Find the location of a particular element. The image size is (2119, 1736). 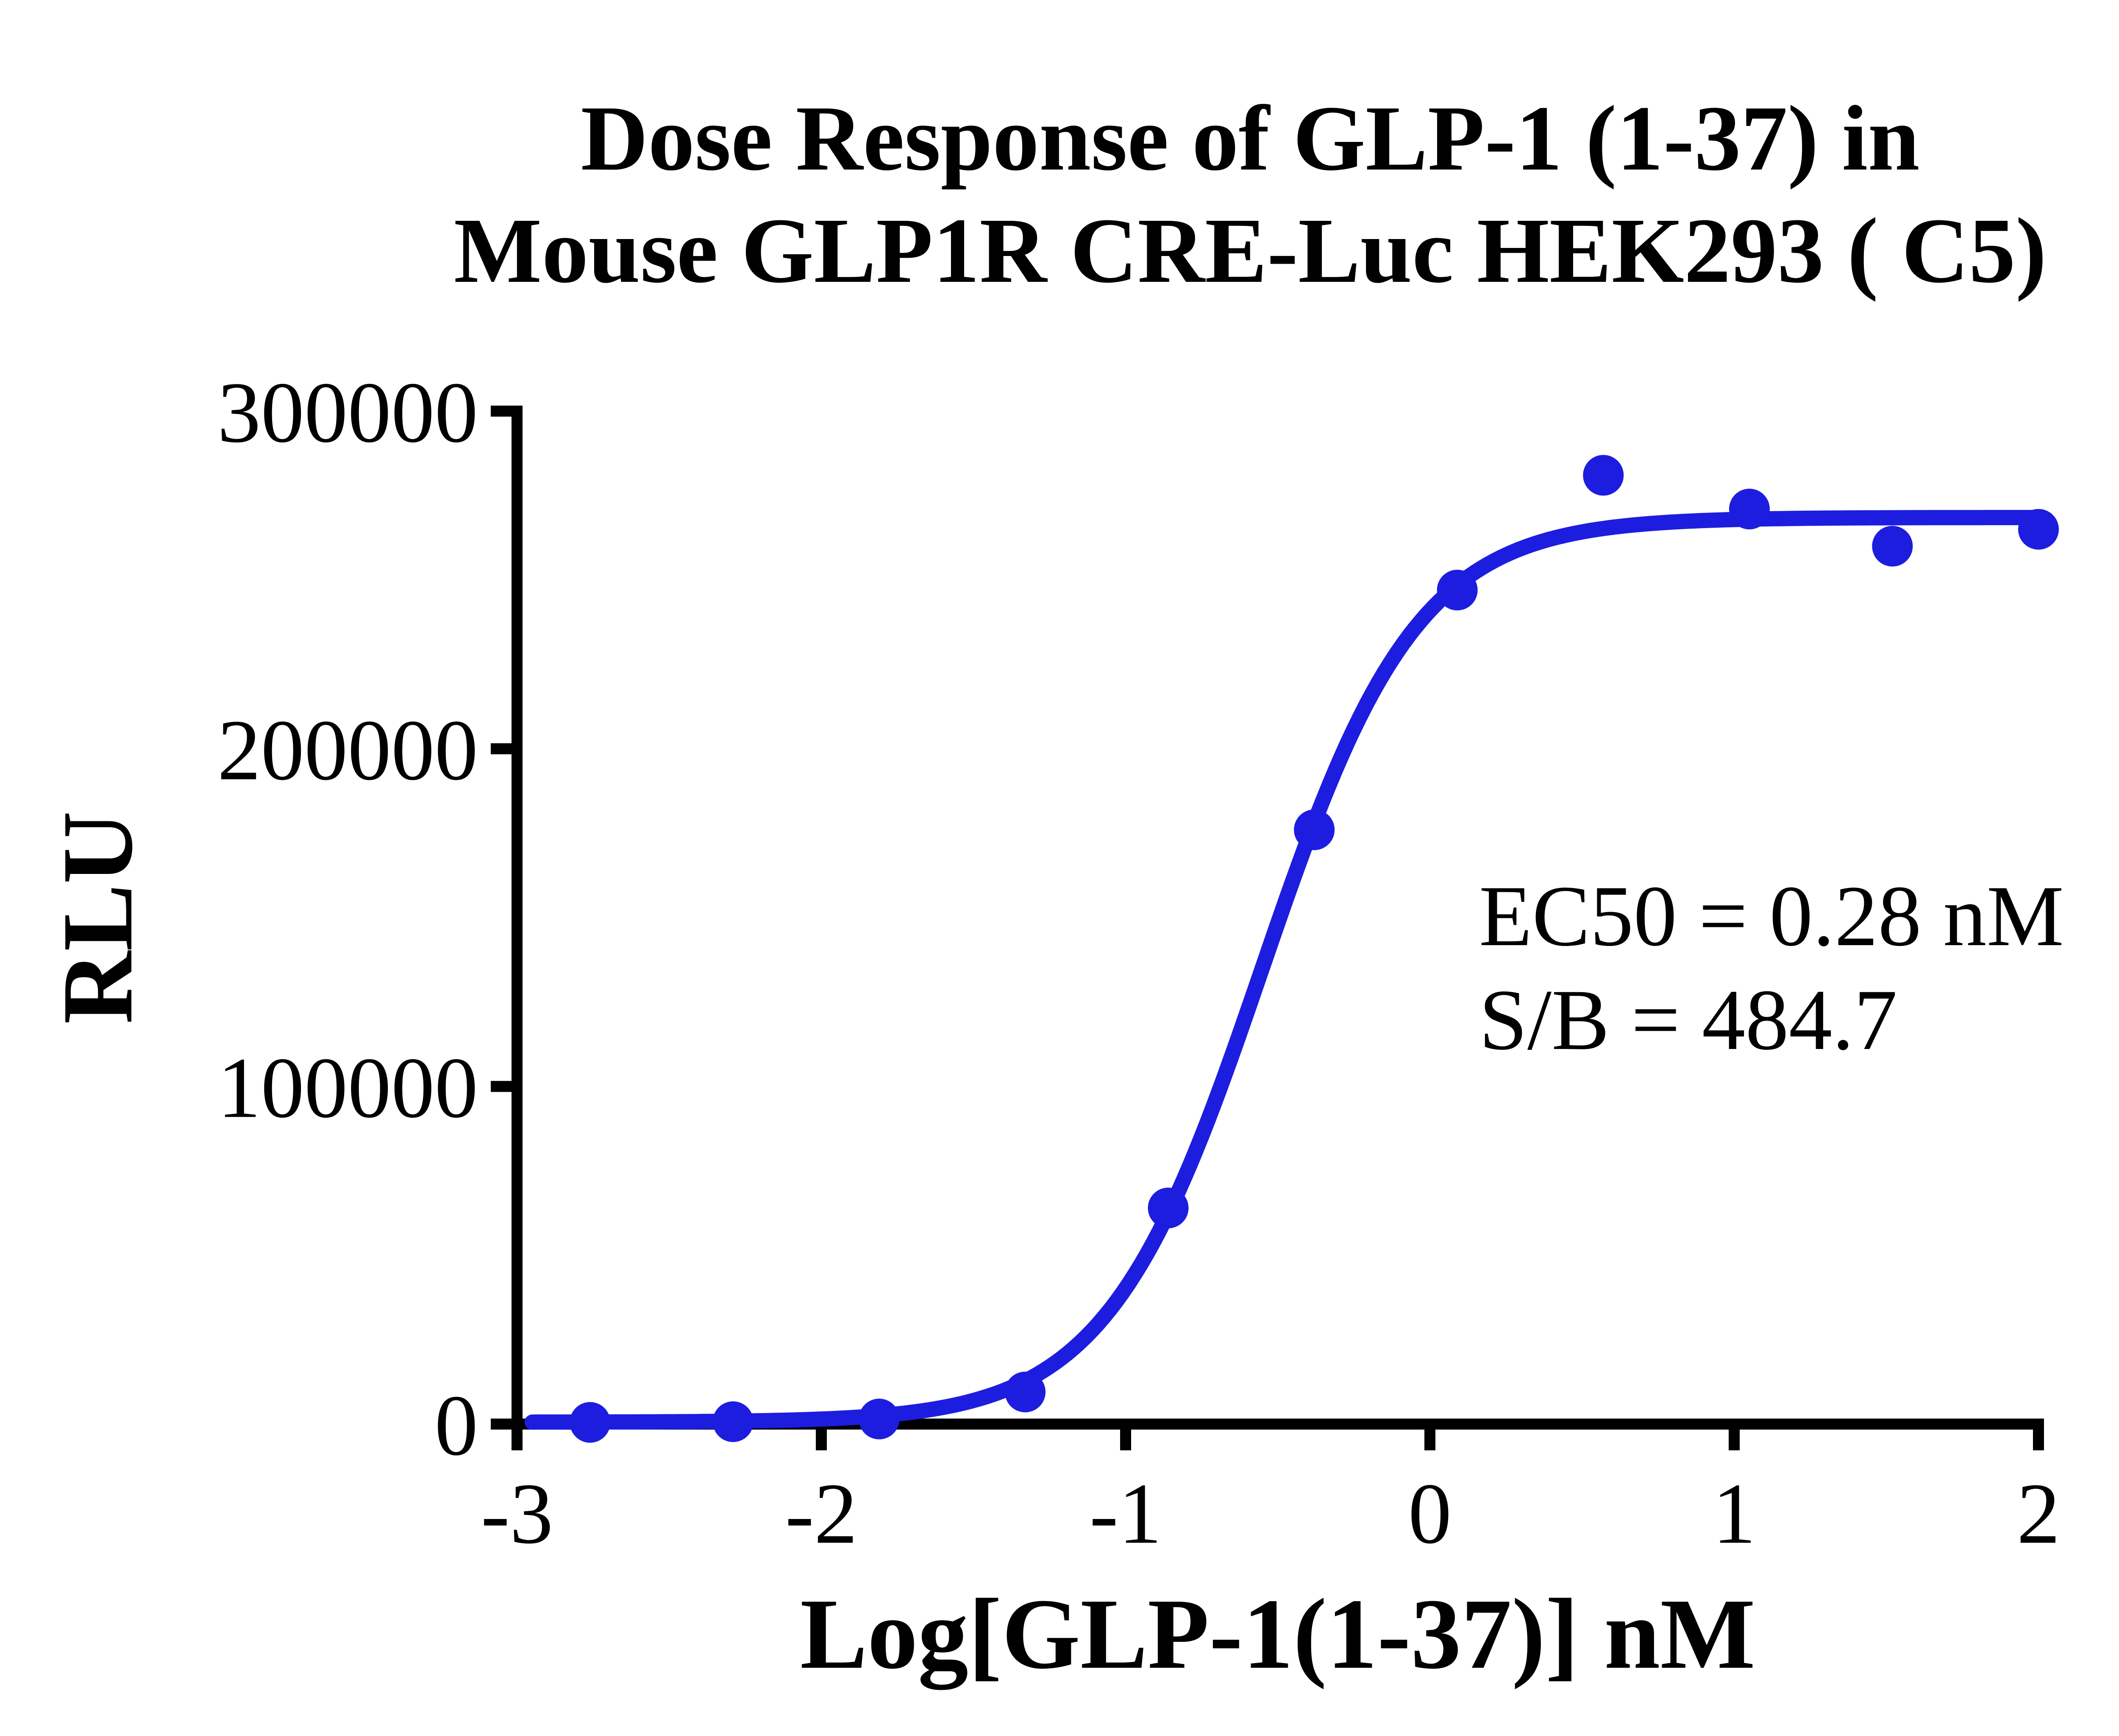

x-tick-label: -2 is located at coordinates (822, 1514).